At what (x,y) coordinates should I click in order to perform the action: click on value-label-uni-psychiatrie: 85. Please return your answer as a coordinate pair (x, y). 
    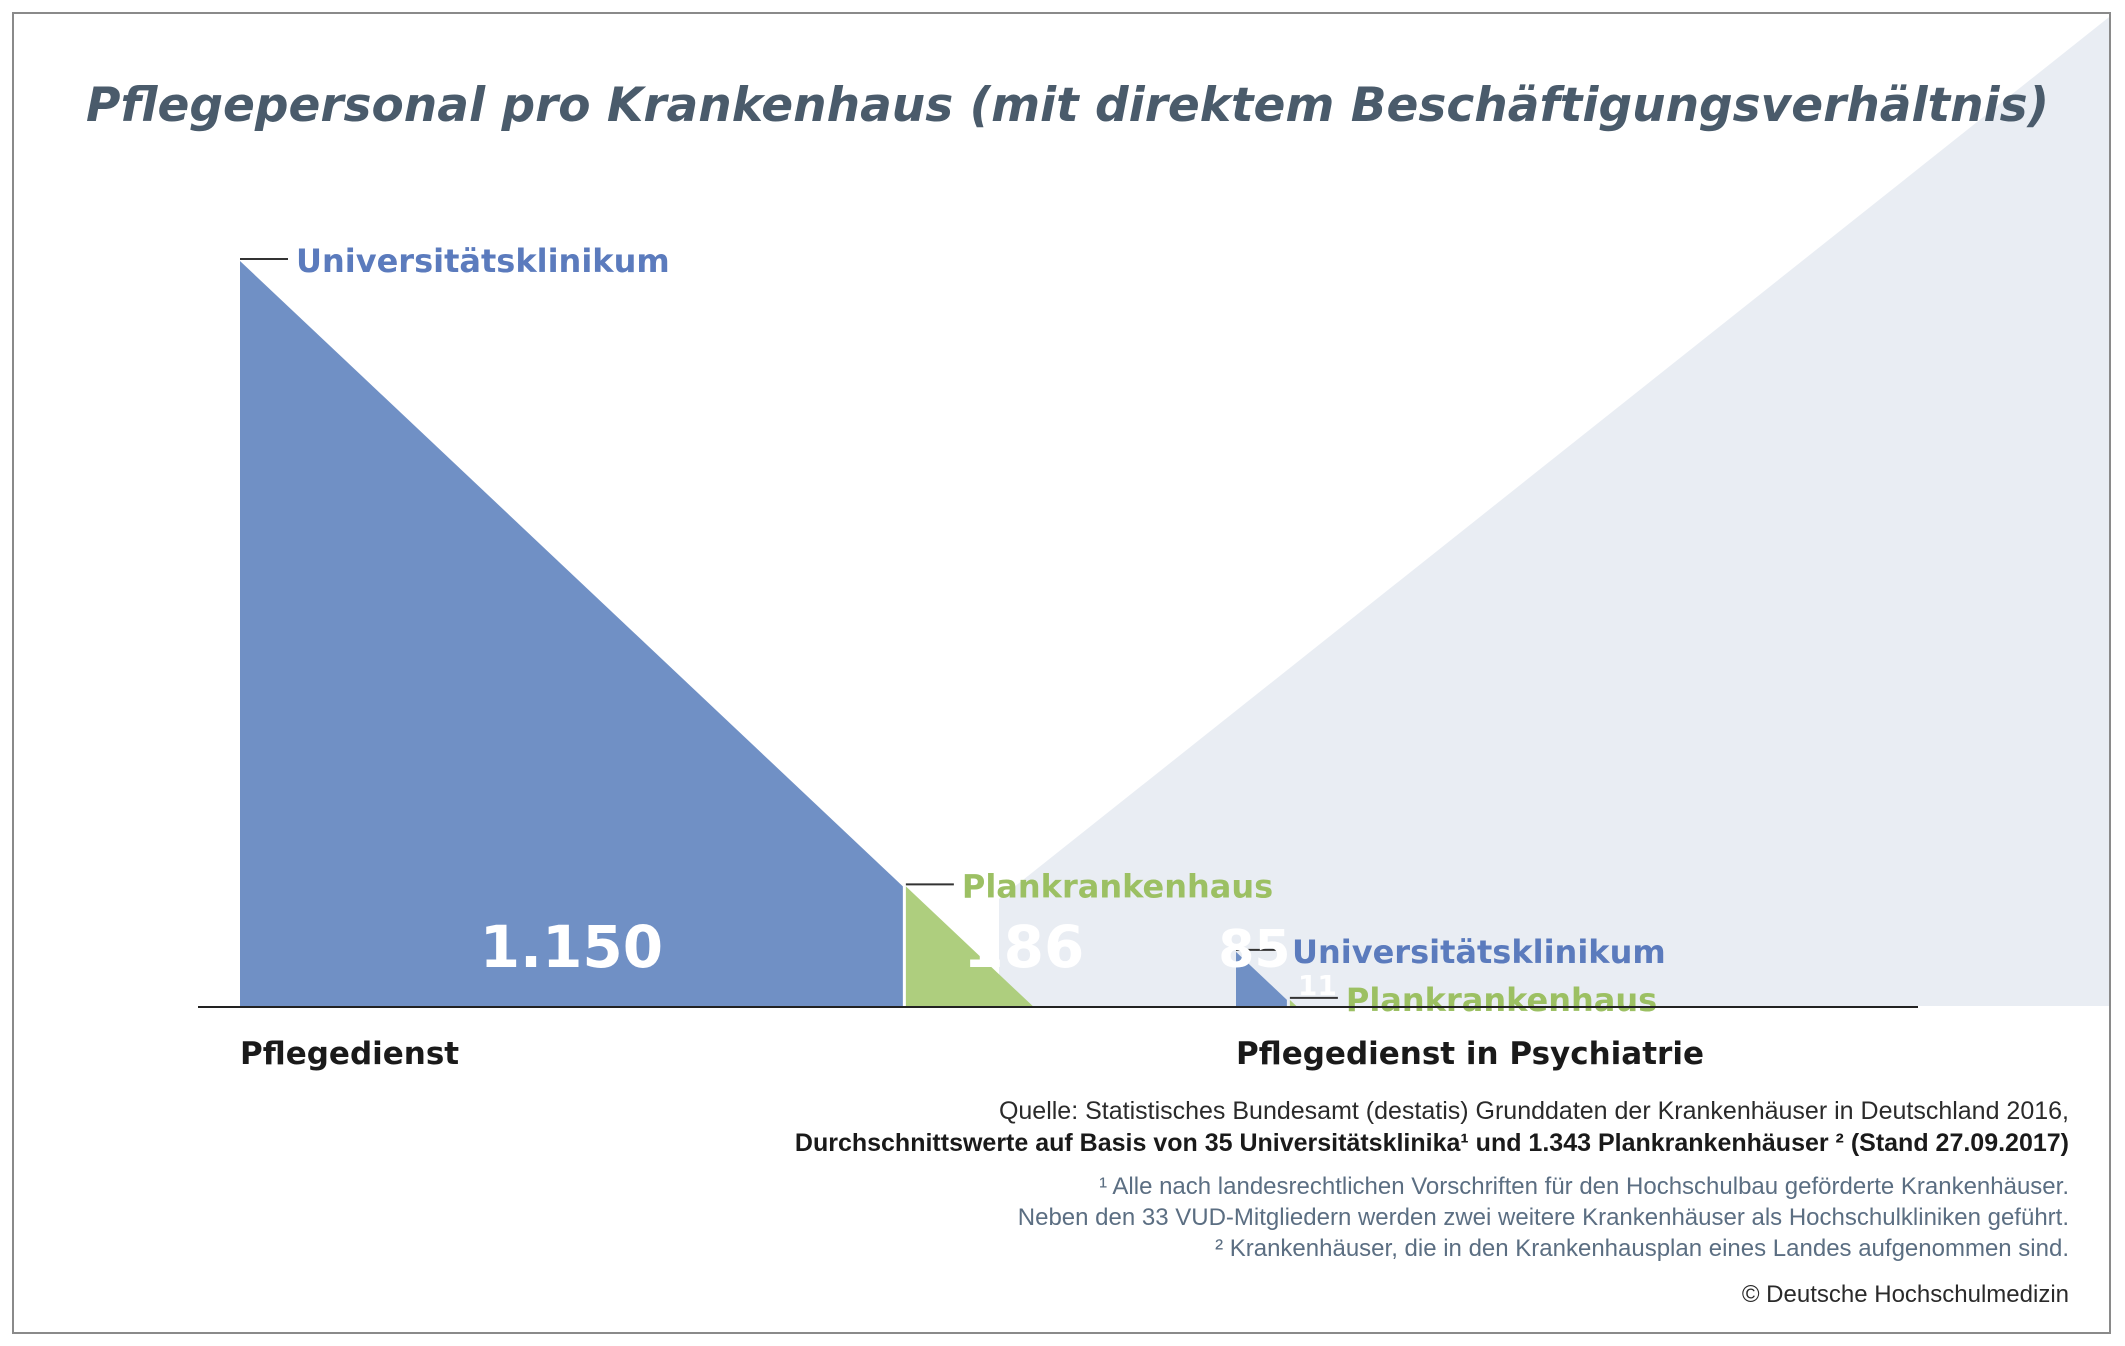
    Looking at the image, I should click on (1254, 950).